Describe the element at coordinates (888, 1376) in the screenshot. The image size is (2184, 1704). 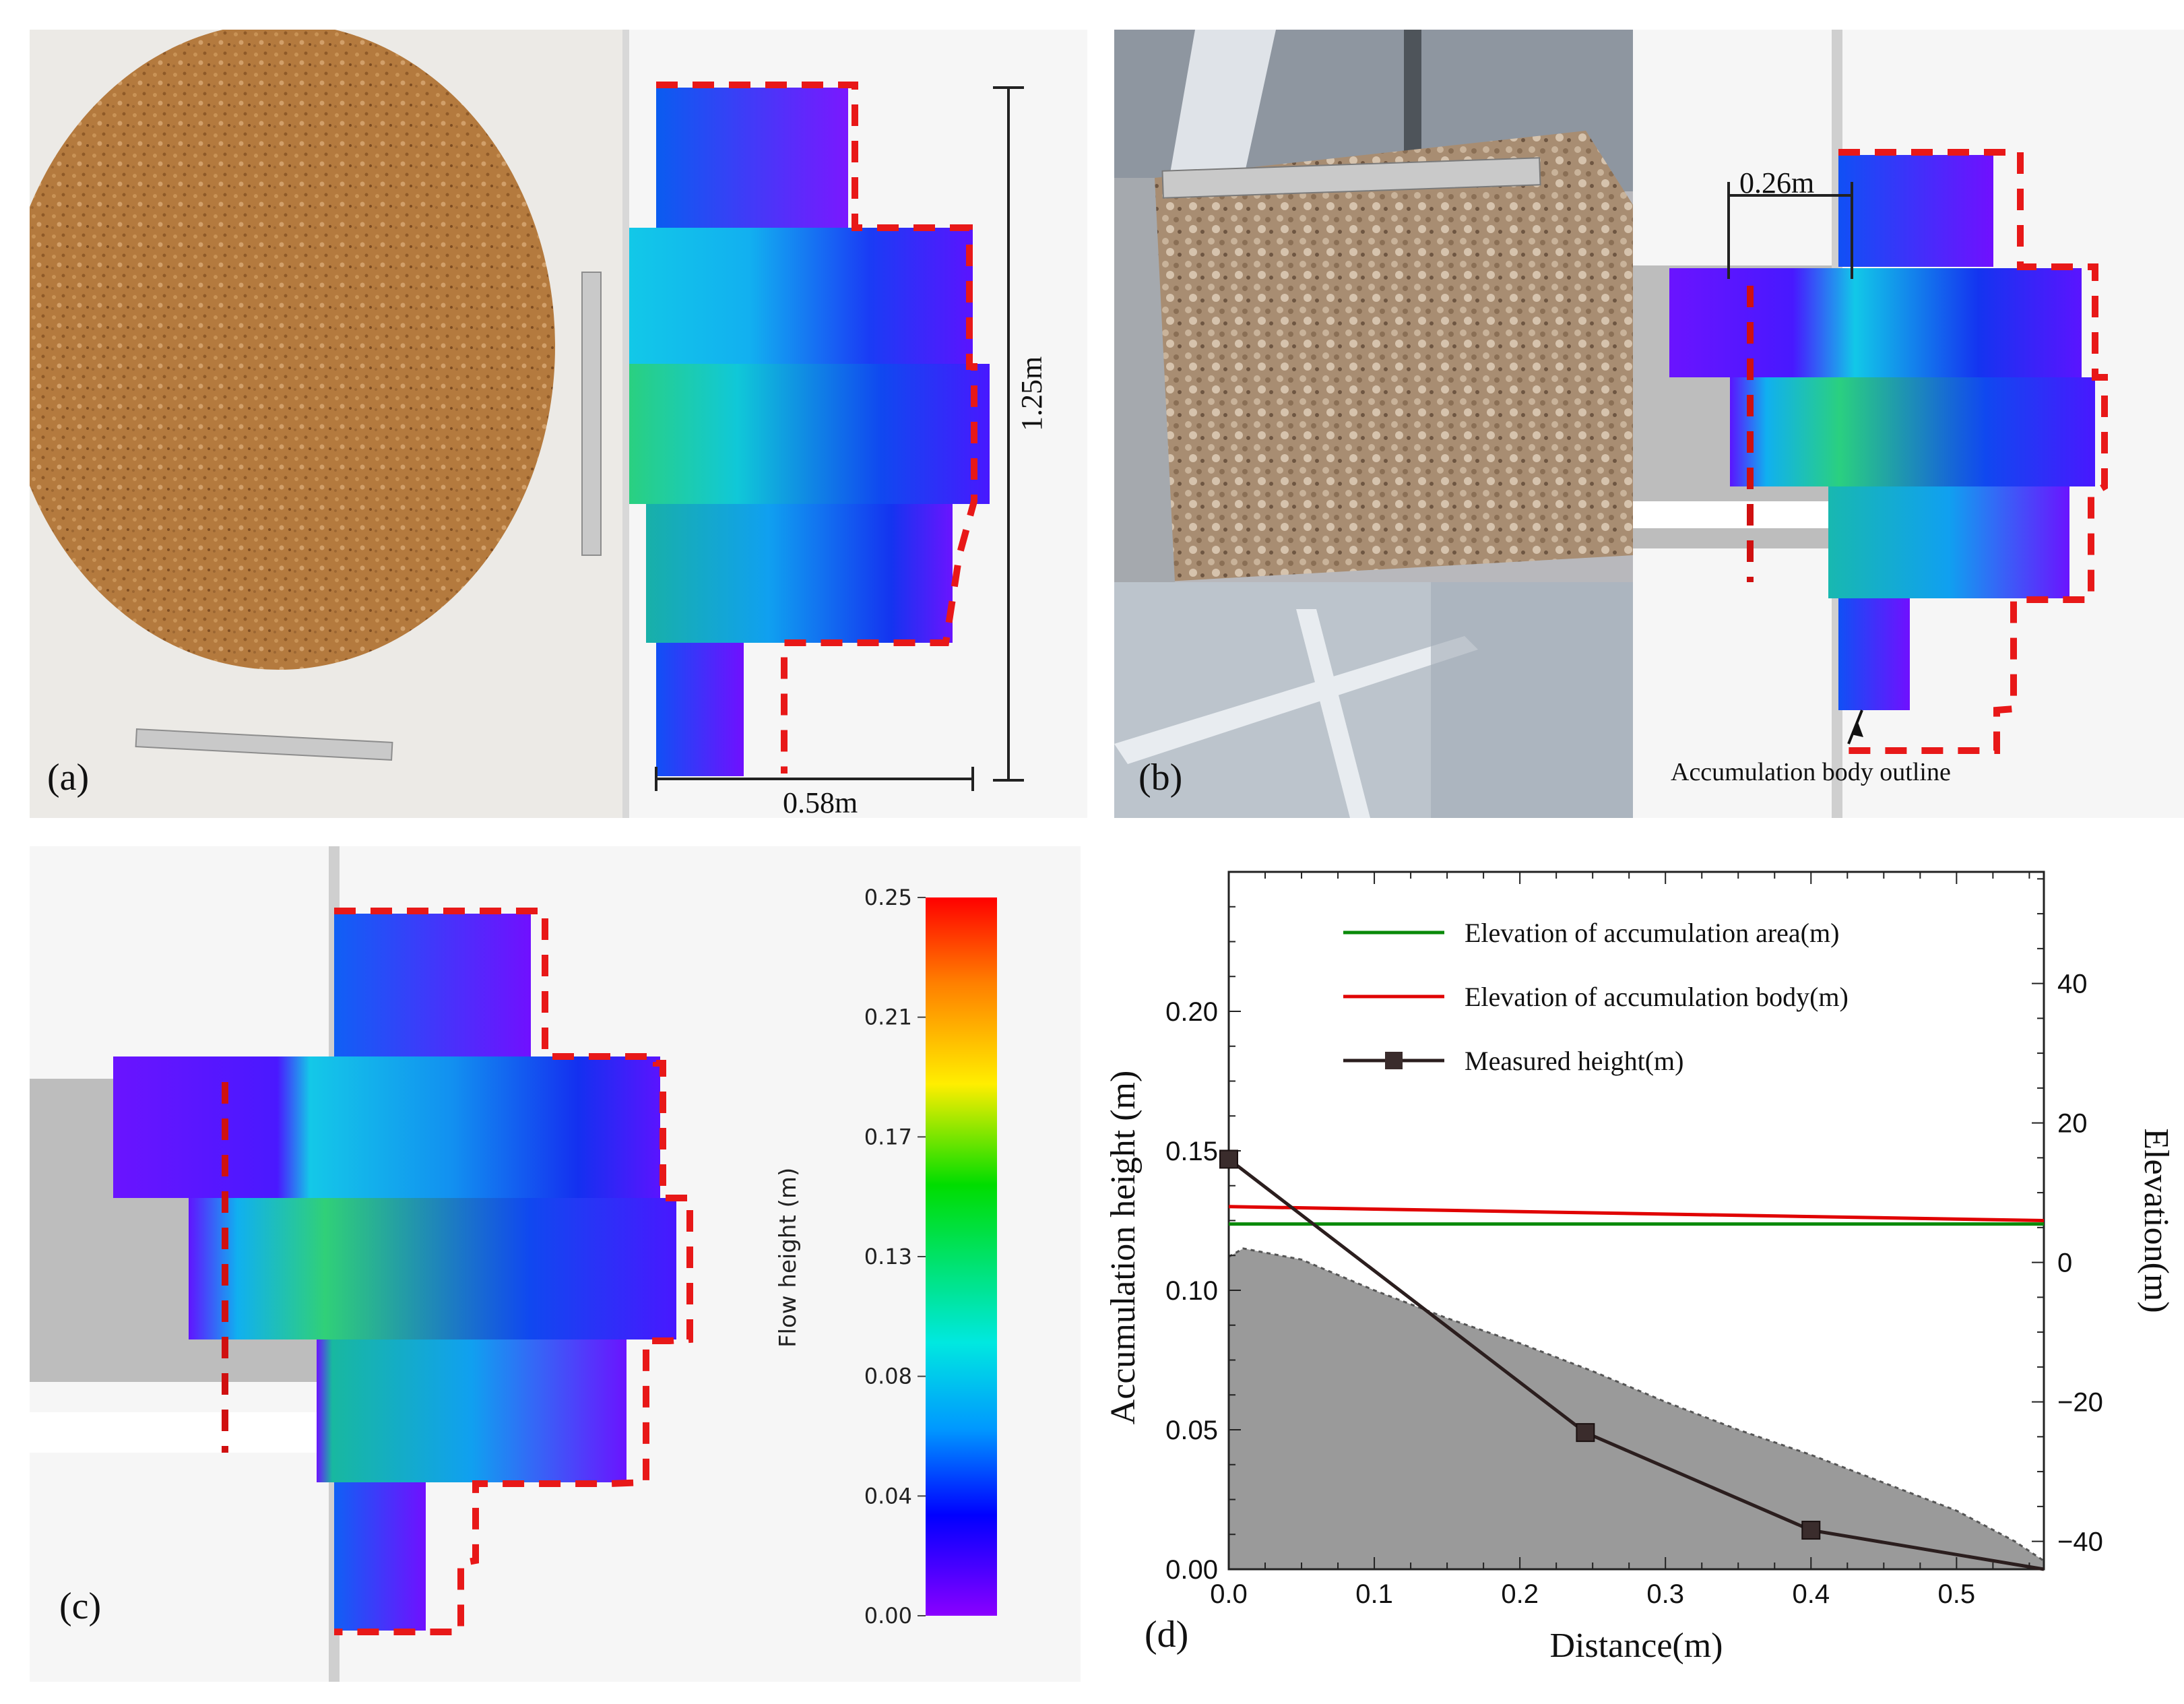
I see `colorbar-tick-label: 0.08` at that location.